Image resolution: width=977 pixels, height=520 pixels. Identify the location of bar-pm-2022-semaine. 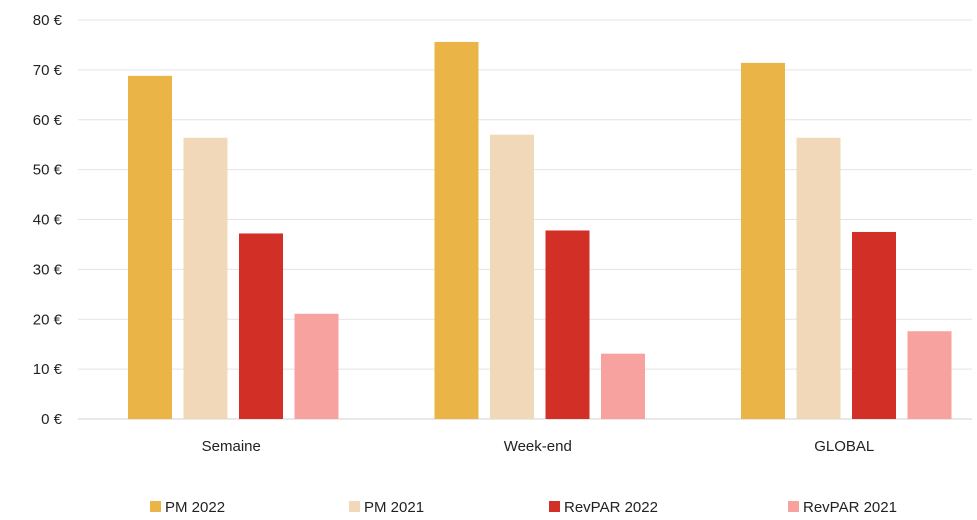
(150, 247).